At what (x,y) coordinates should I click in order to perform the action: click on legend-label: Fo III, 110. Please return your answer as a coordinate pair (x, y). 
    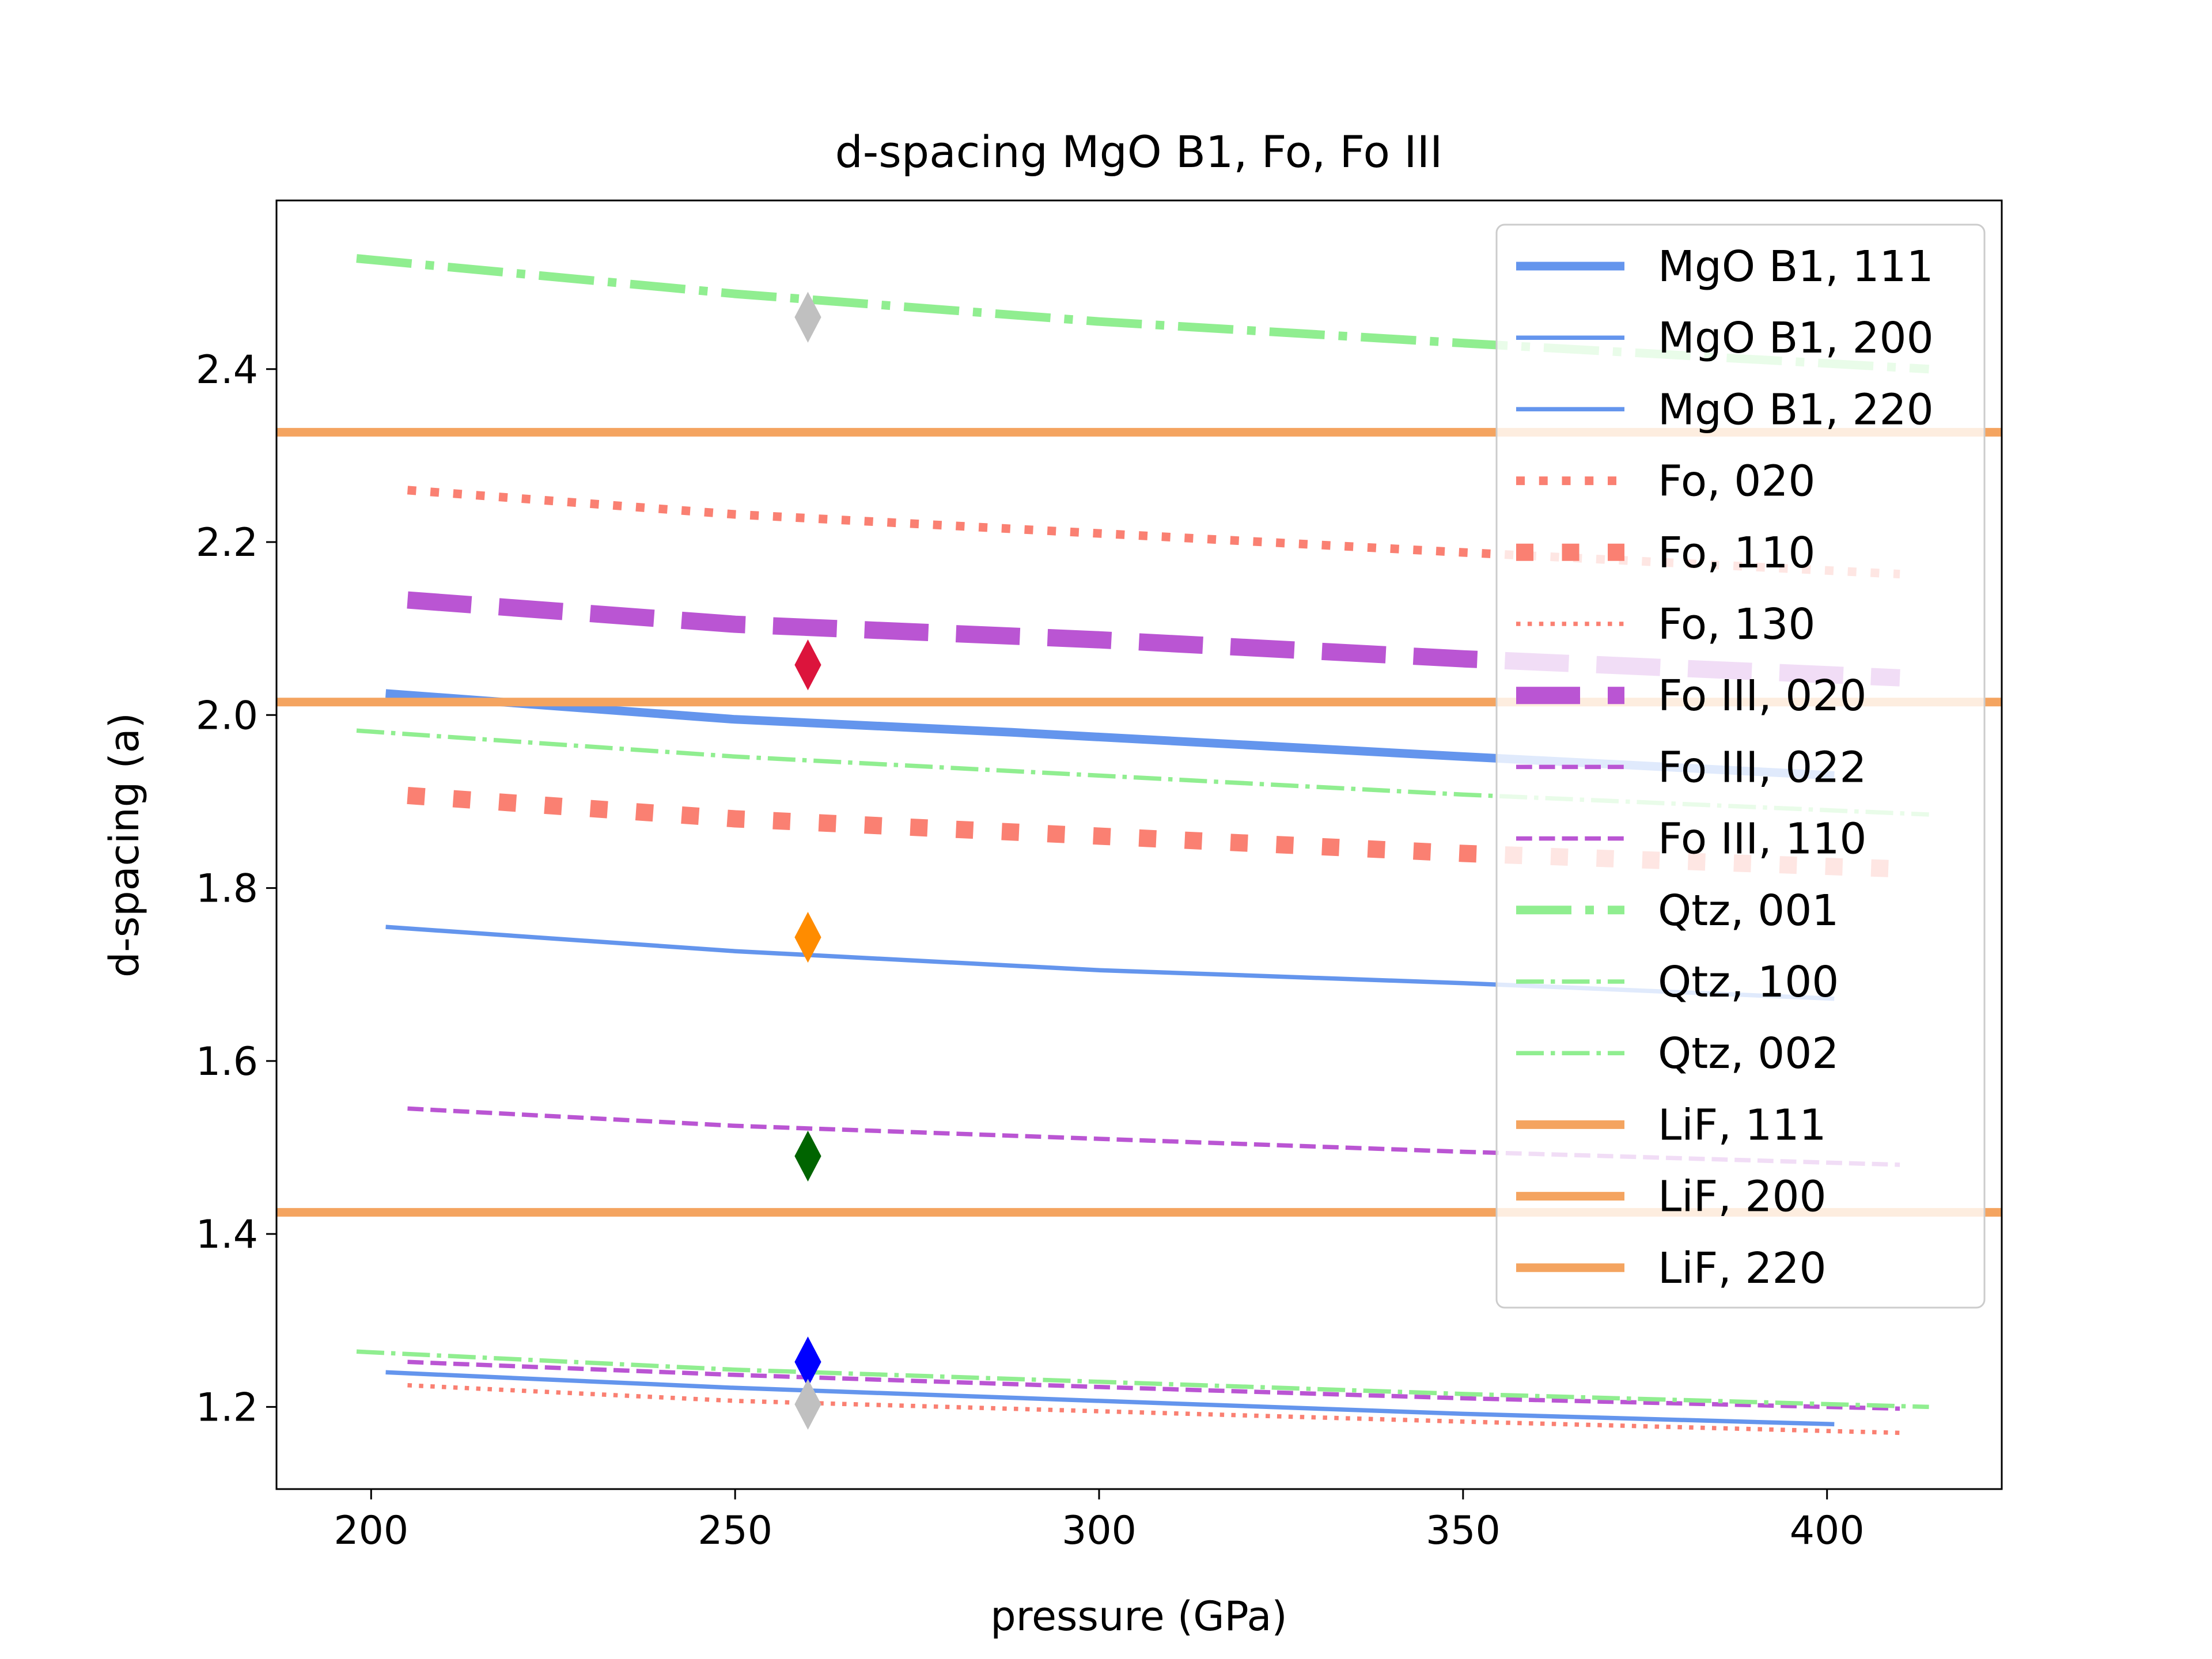
    Looking at the image, I should click on (1762, 839).